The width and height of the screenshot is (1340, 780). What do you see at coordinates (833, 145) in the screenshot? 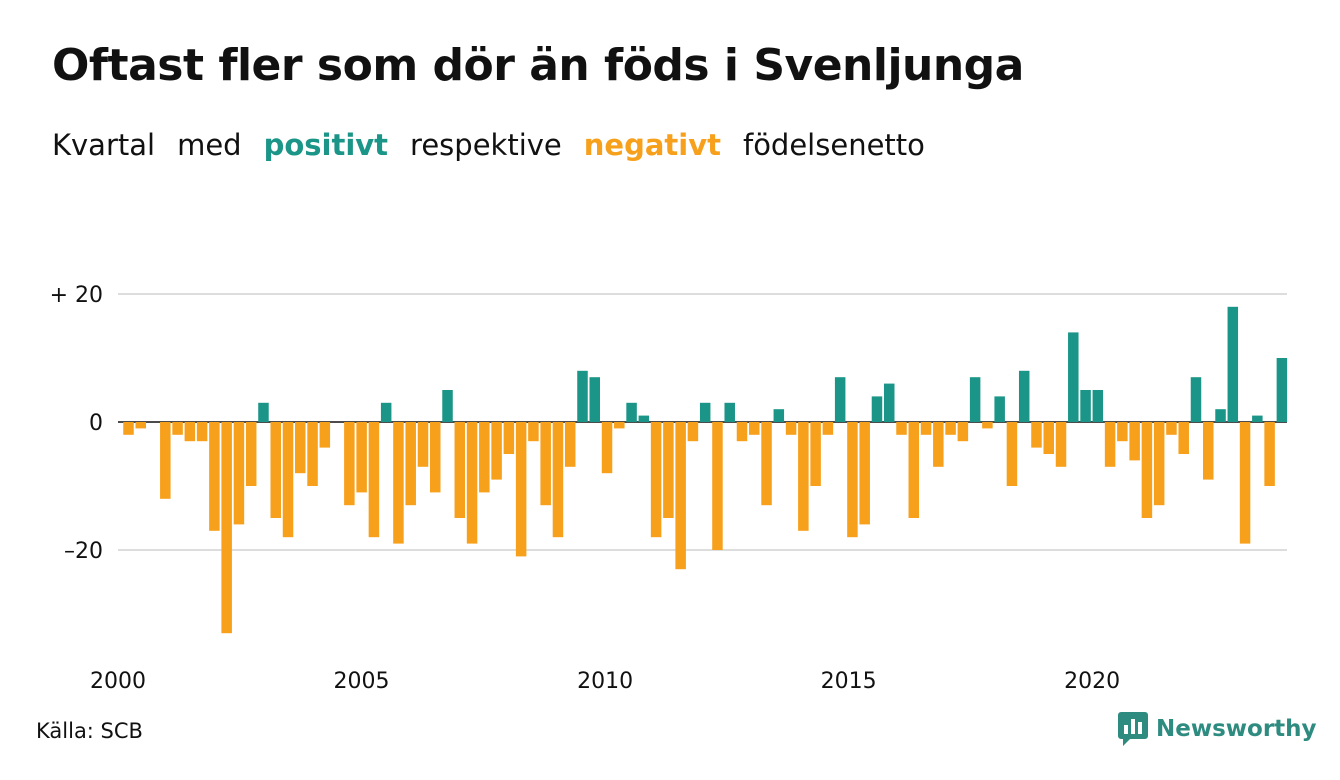
I see `subtitle-word-fodelsenetto: födelsenetto` at bounding box center [833, 145].